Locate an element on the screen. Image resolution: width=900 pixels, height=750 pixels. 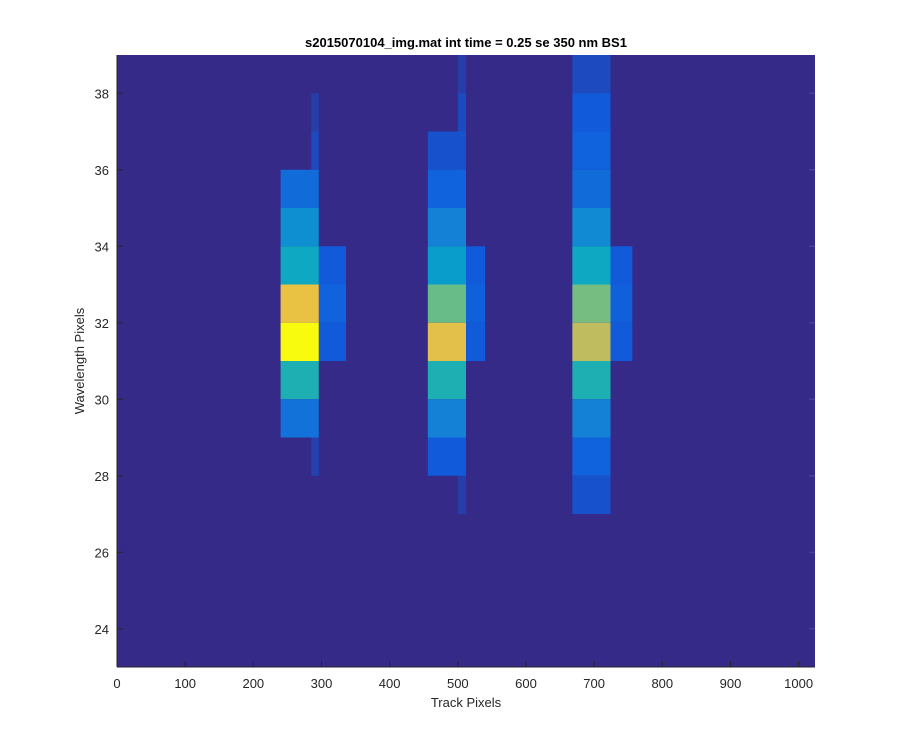
x-tick-label: 400 is located at coordinates (390, 683).